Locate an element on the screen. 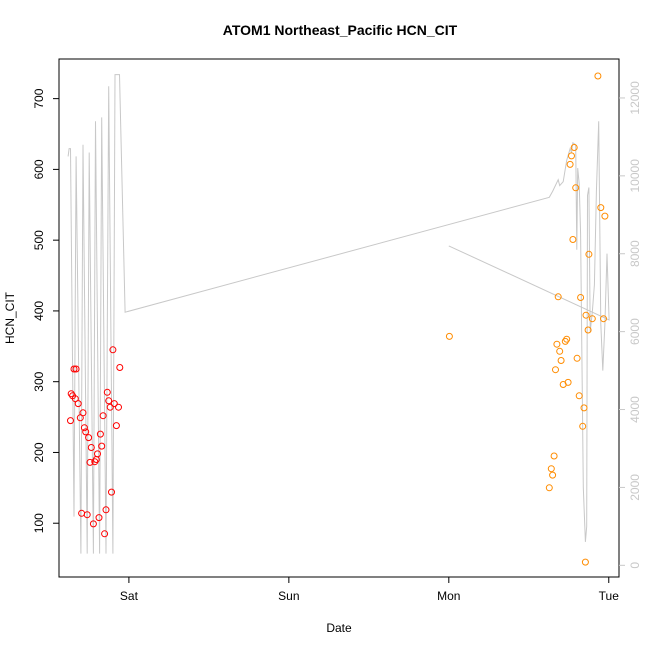  y-tick-label-0: 100 is located at coordinates (39, 523).